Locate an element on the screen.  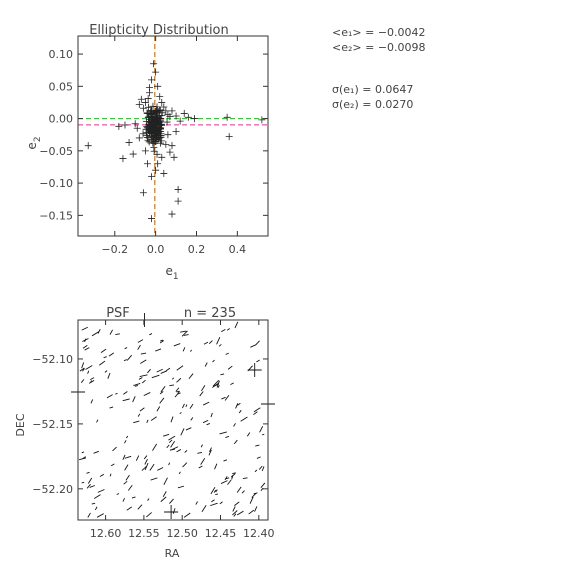
y-tick-label: 0.05 is located at coordinates (61, 86).